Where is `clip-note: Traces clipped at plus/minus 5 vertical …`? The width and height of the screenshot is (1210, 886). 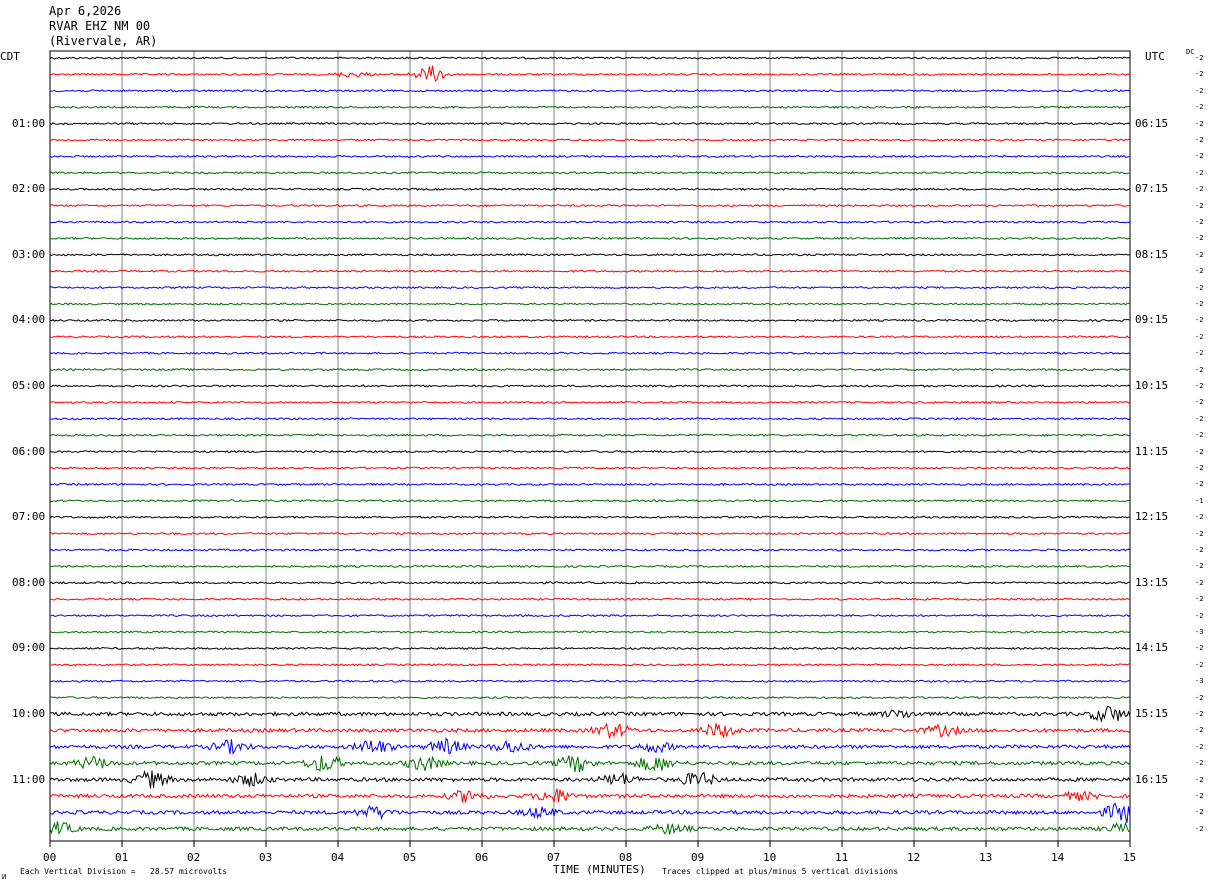 clip-note: Traces clipped at plus/minus 5 vertical … is located at coordinates (780, 871).